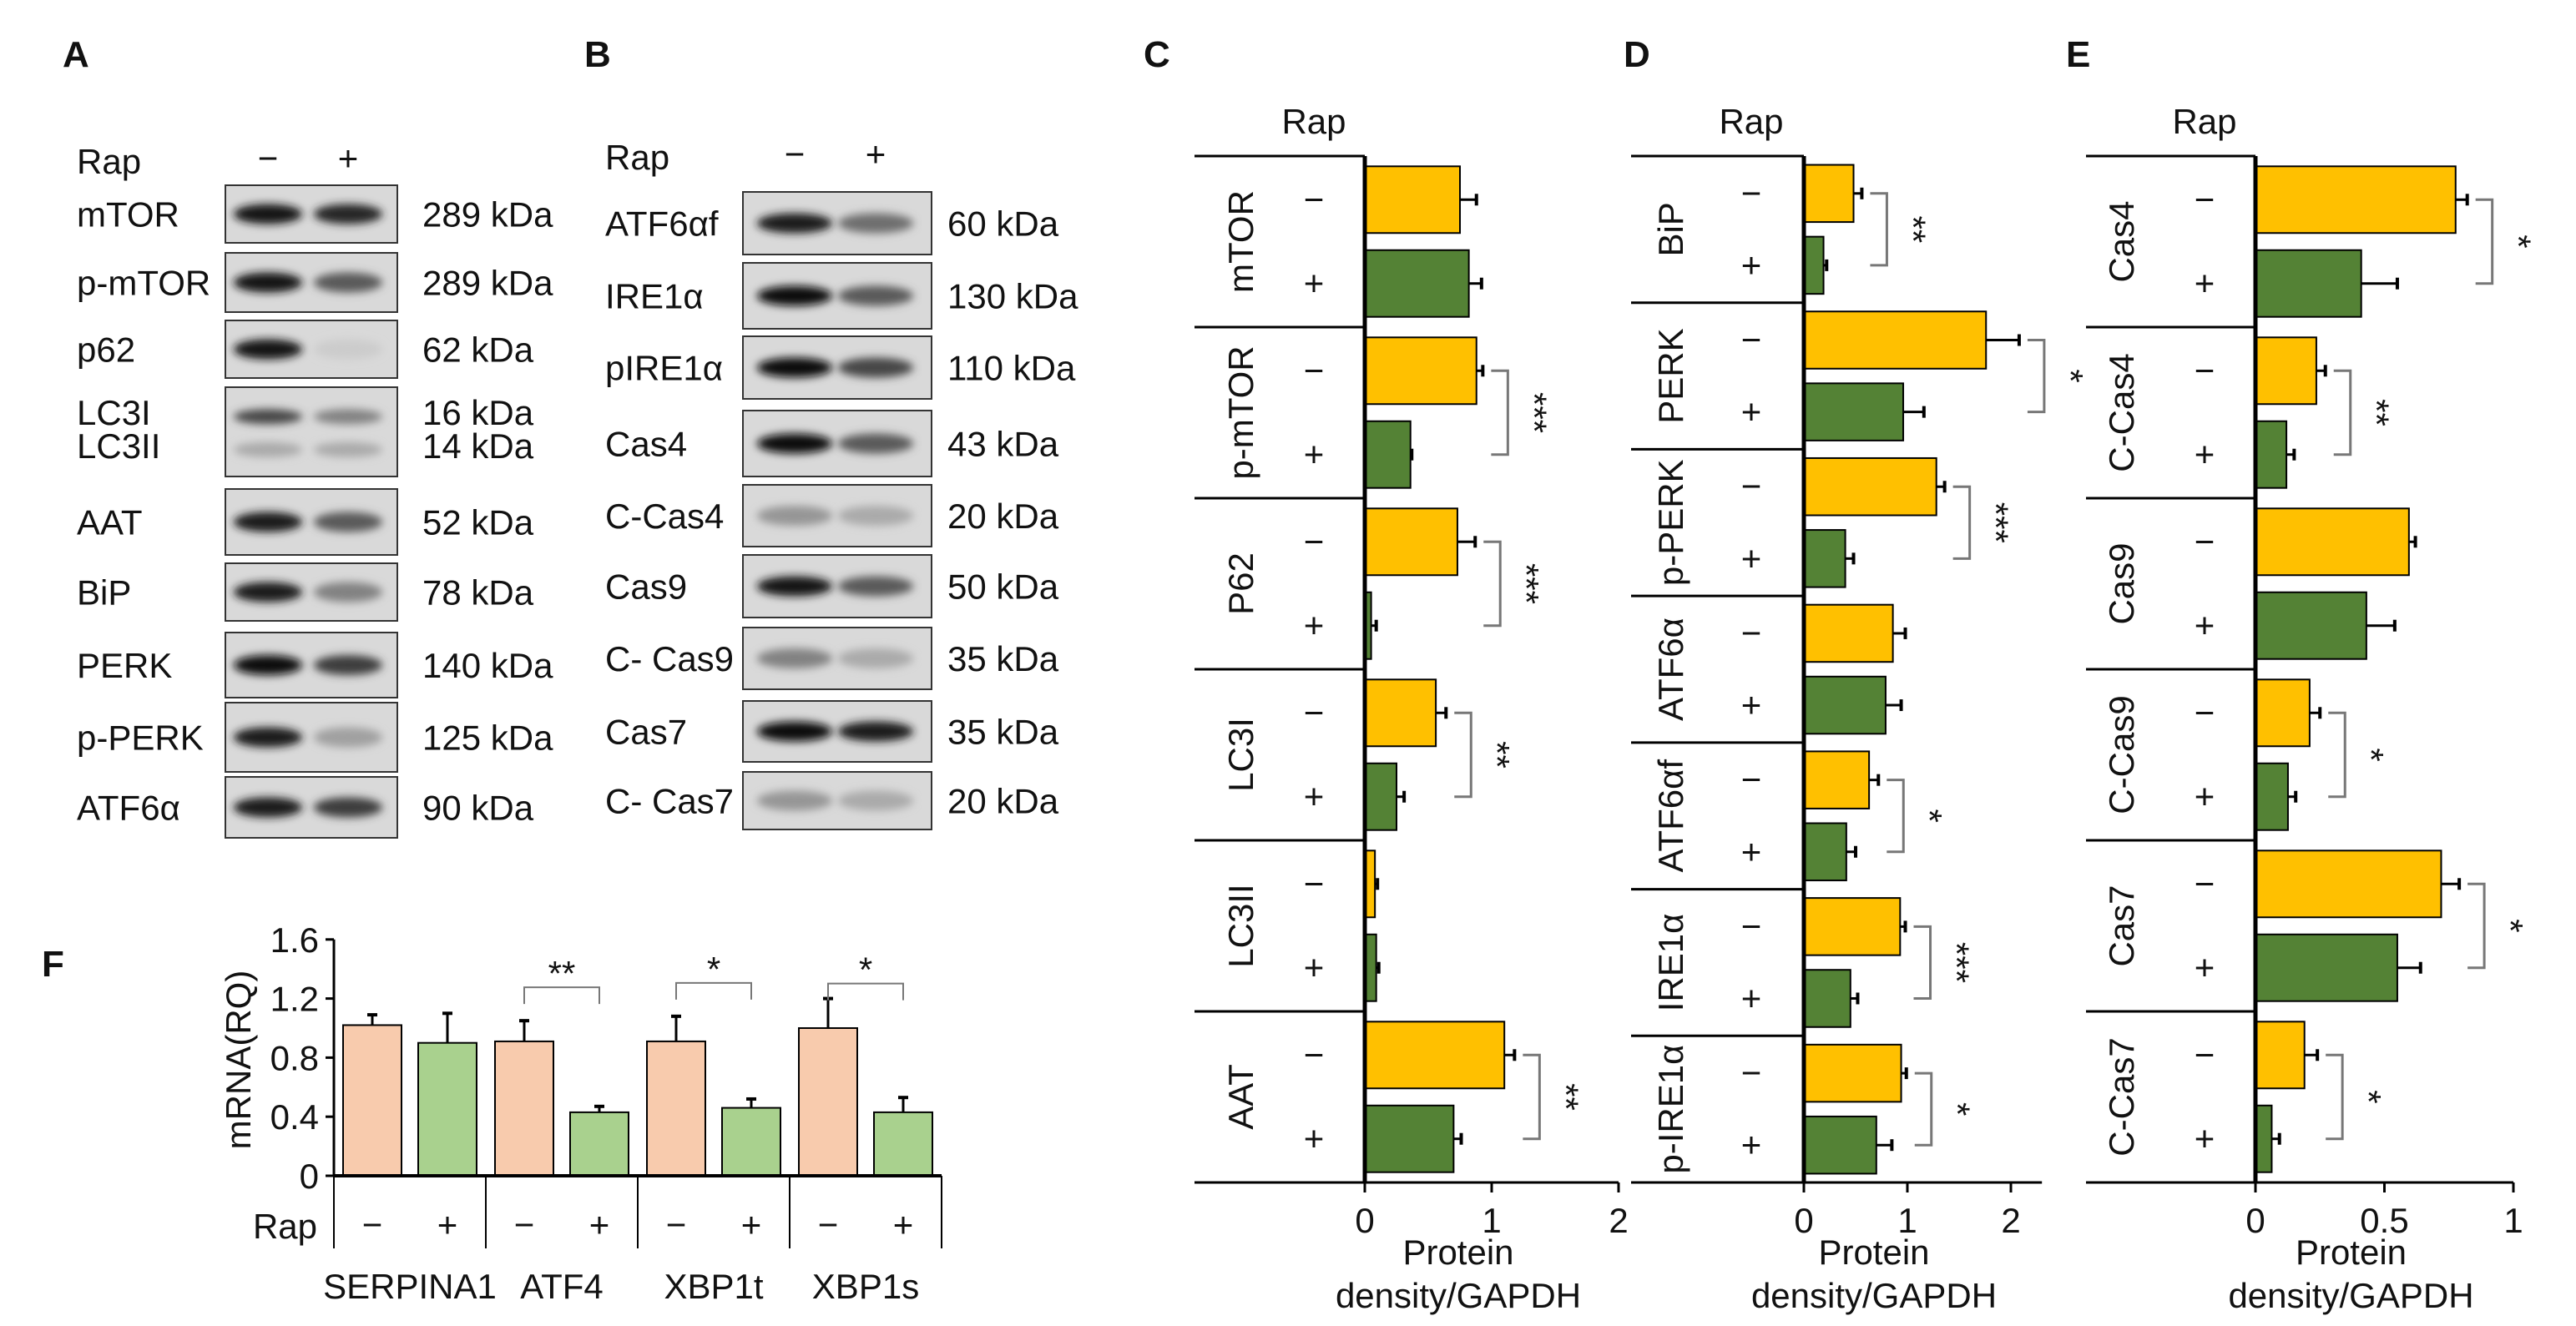 The height and width of the screenshot is (1326, 2576). Describe the element at coordinates (478, 446) in the screenshot. I see `kda-label: 14 kDa` at that location.